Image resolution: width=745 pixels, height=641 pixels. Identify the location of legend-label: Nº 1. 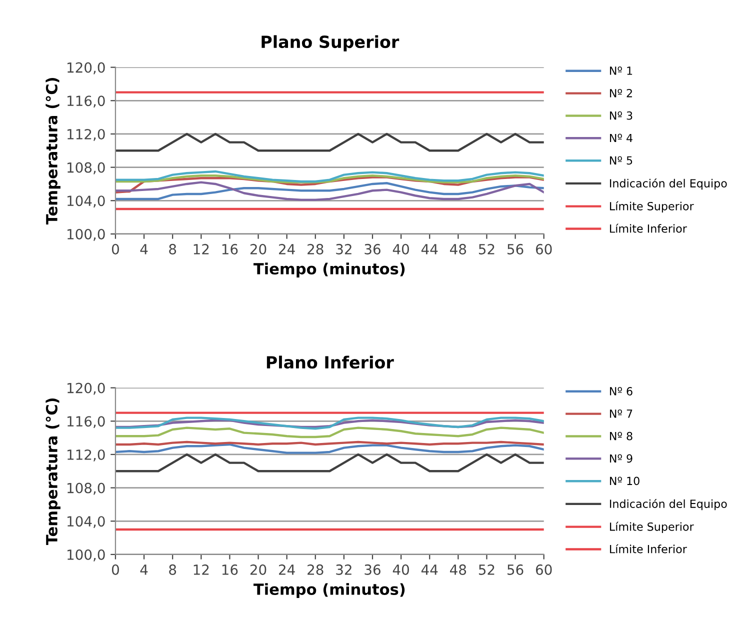
(621, 70).